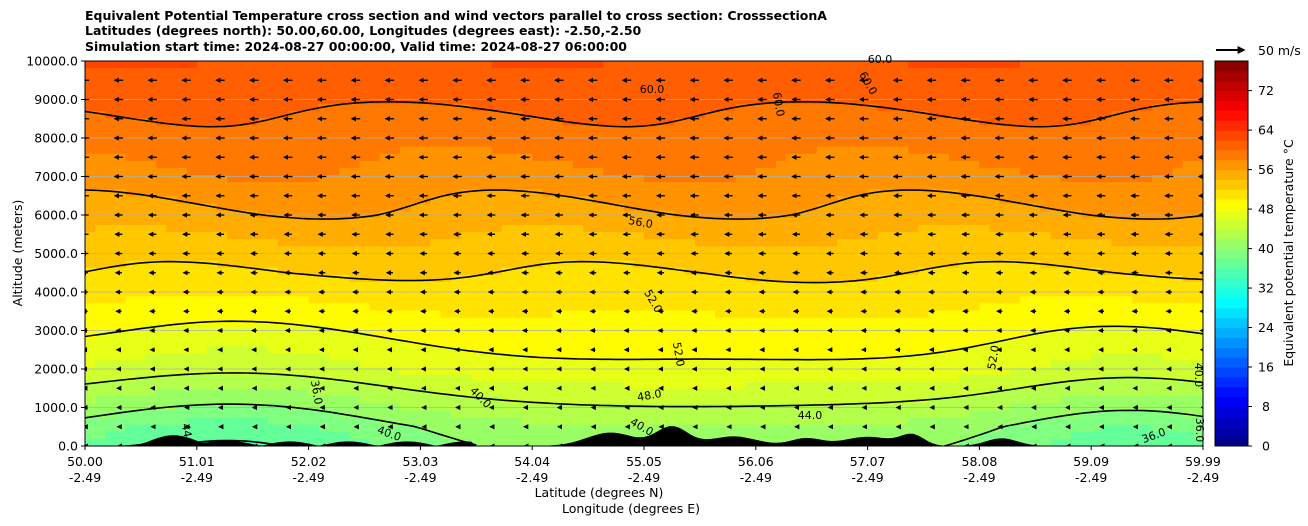 This screenshot has width=1308, height=526. Describe the element at coordinates (1279, 50) in the screenshot. I see `wind-reference-label: 50 m/s` at that location.